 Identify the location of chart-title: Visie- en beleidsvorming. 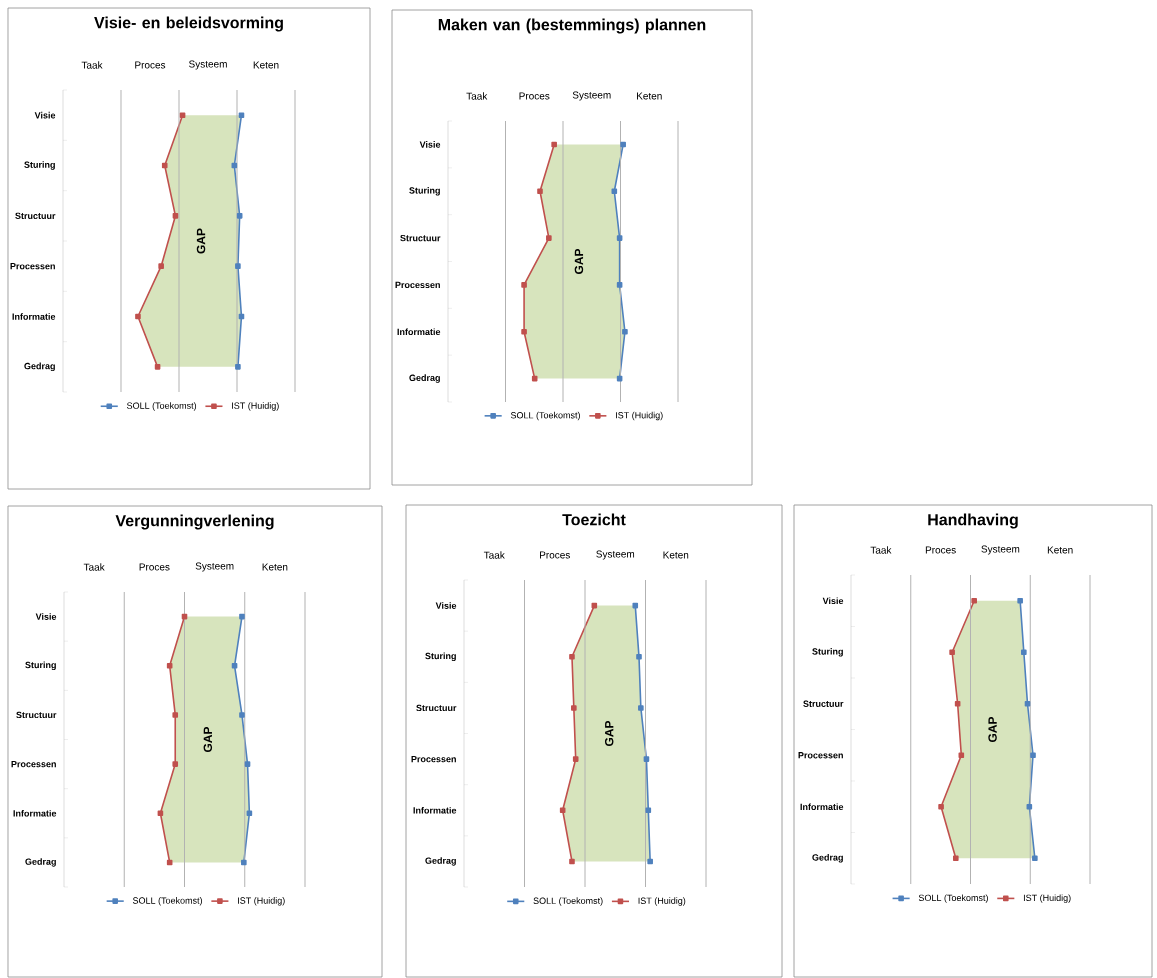
(188, 24).